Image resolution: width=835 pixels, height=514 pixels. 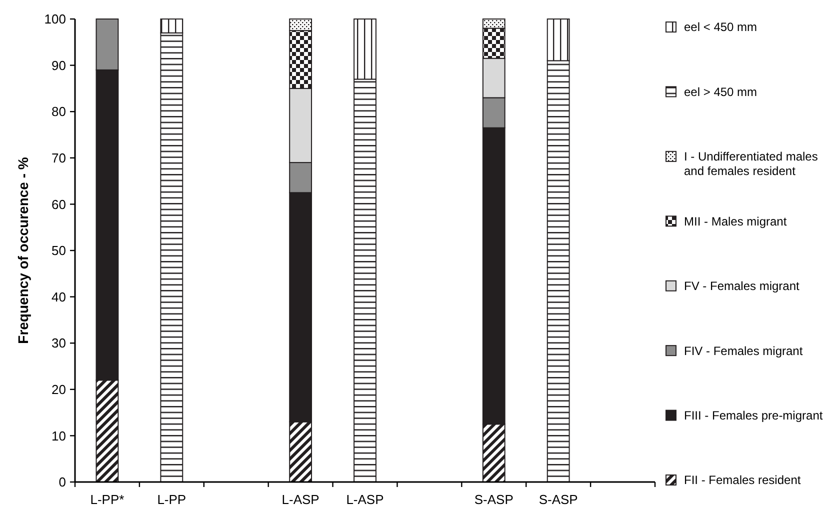 I want to click on y-tick-label: 10, so click(x=59, y=436).